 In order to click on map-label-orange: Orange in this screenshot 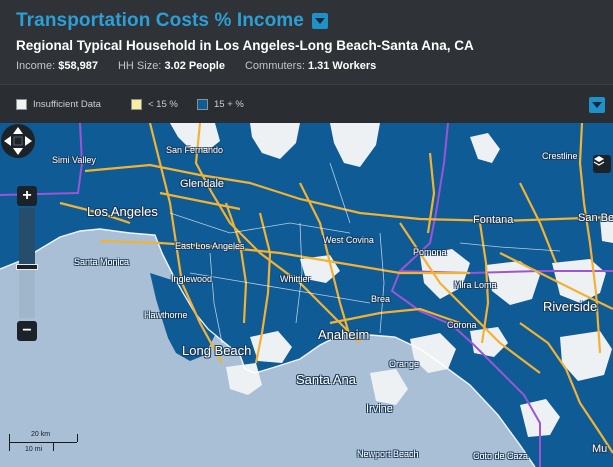, I will do `click(404, 364)`.